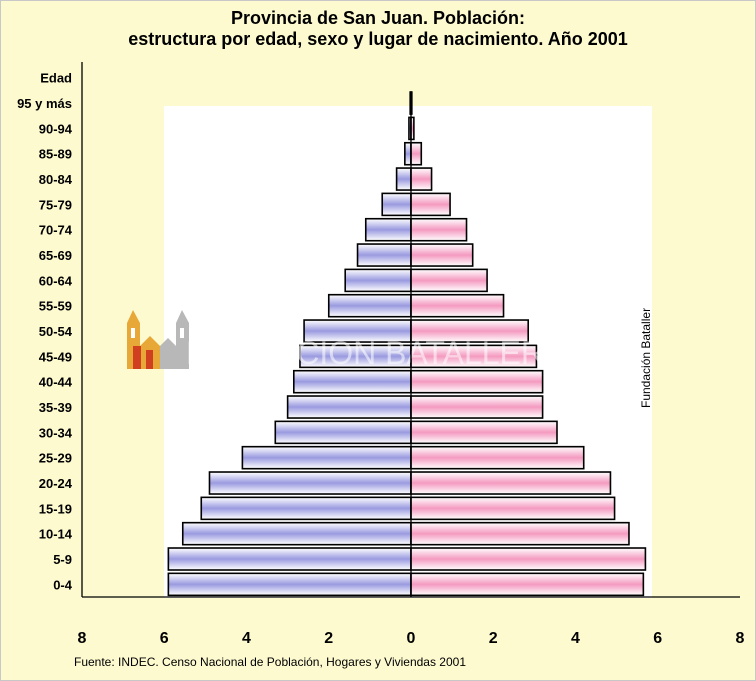  Describe the element at coordinates (56, 382) in the screenshot. I see `age-label: 40-44` at that location.